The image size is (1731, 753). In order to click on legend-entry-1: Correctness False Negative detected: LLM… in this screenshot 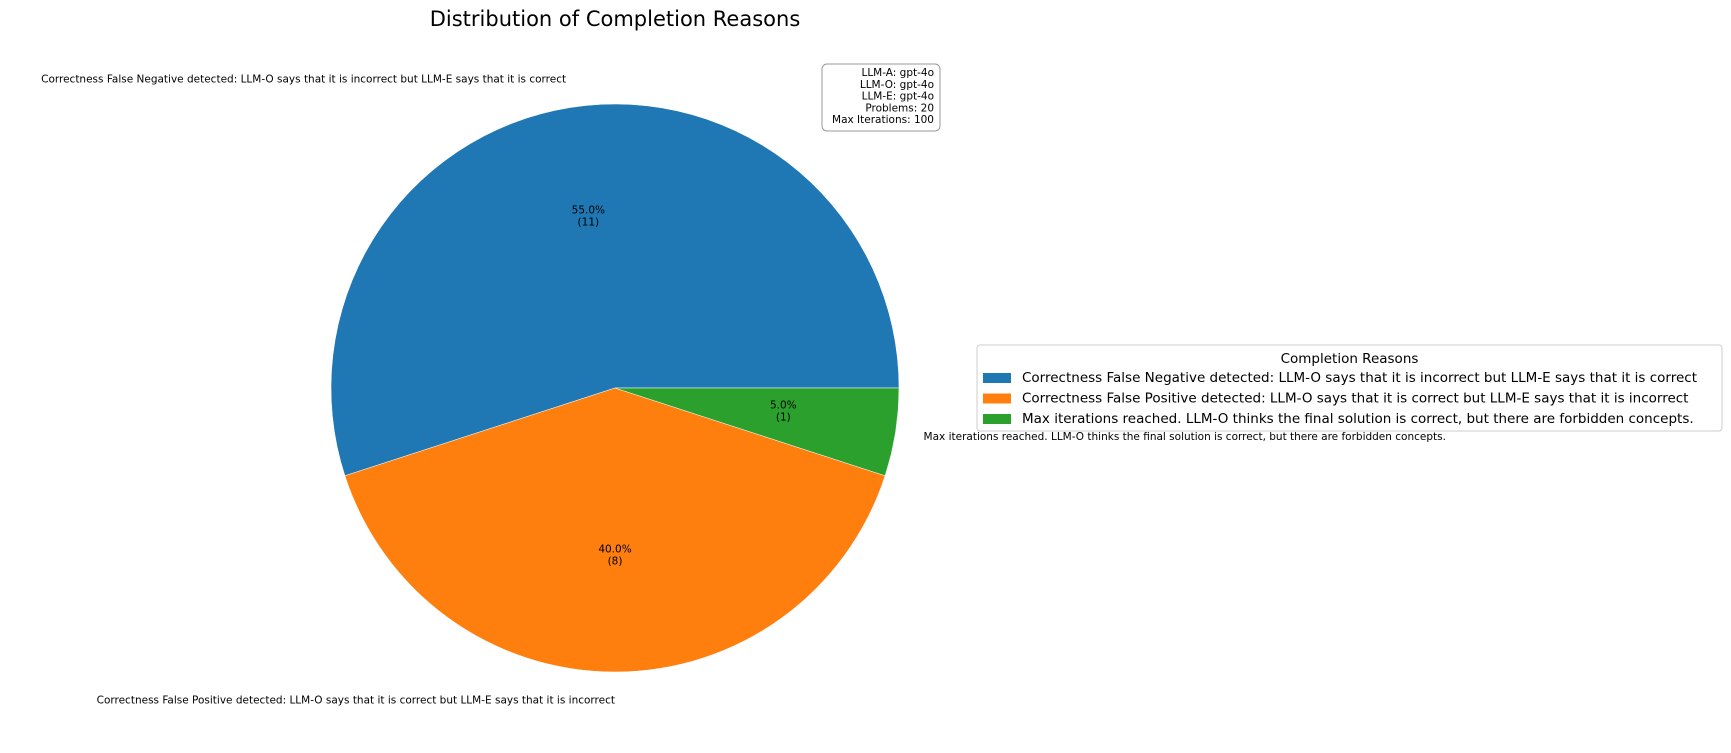, I will do `click(1359, 378)`.